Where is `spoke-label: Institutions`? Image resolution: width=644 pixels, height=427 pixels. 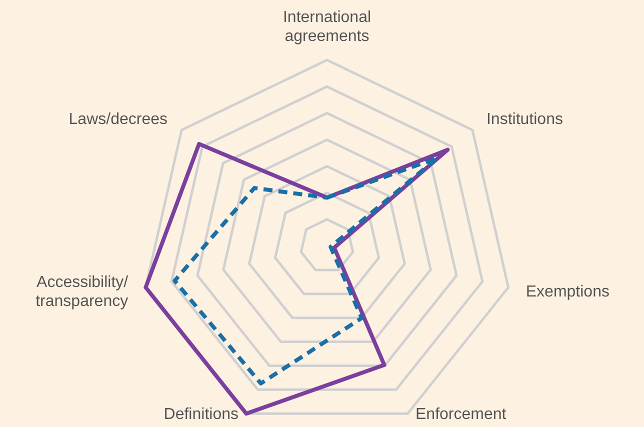 spoke-label: Institutions is located at coordinates (524, 119).